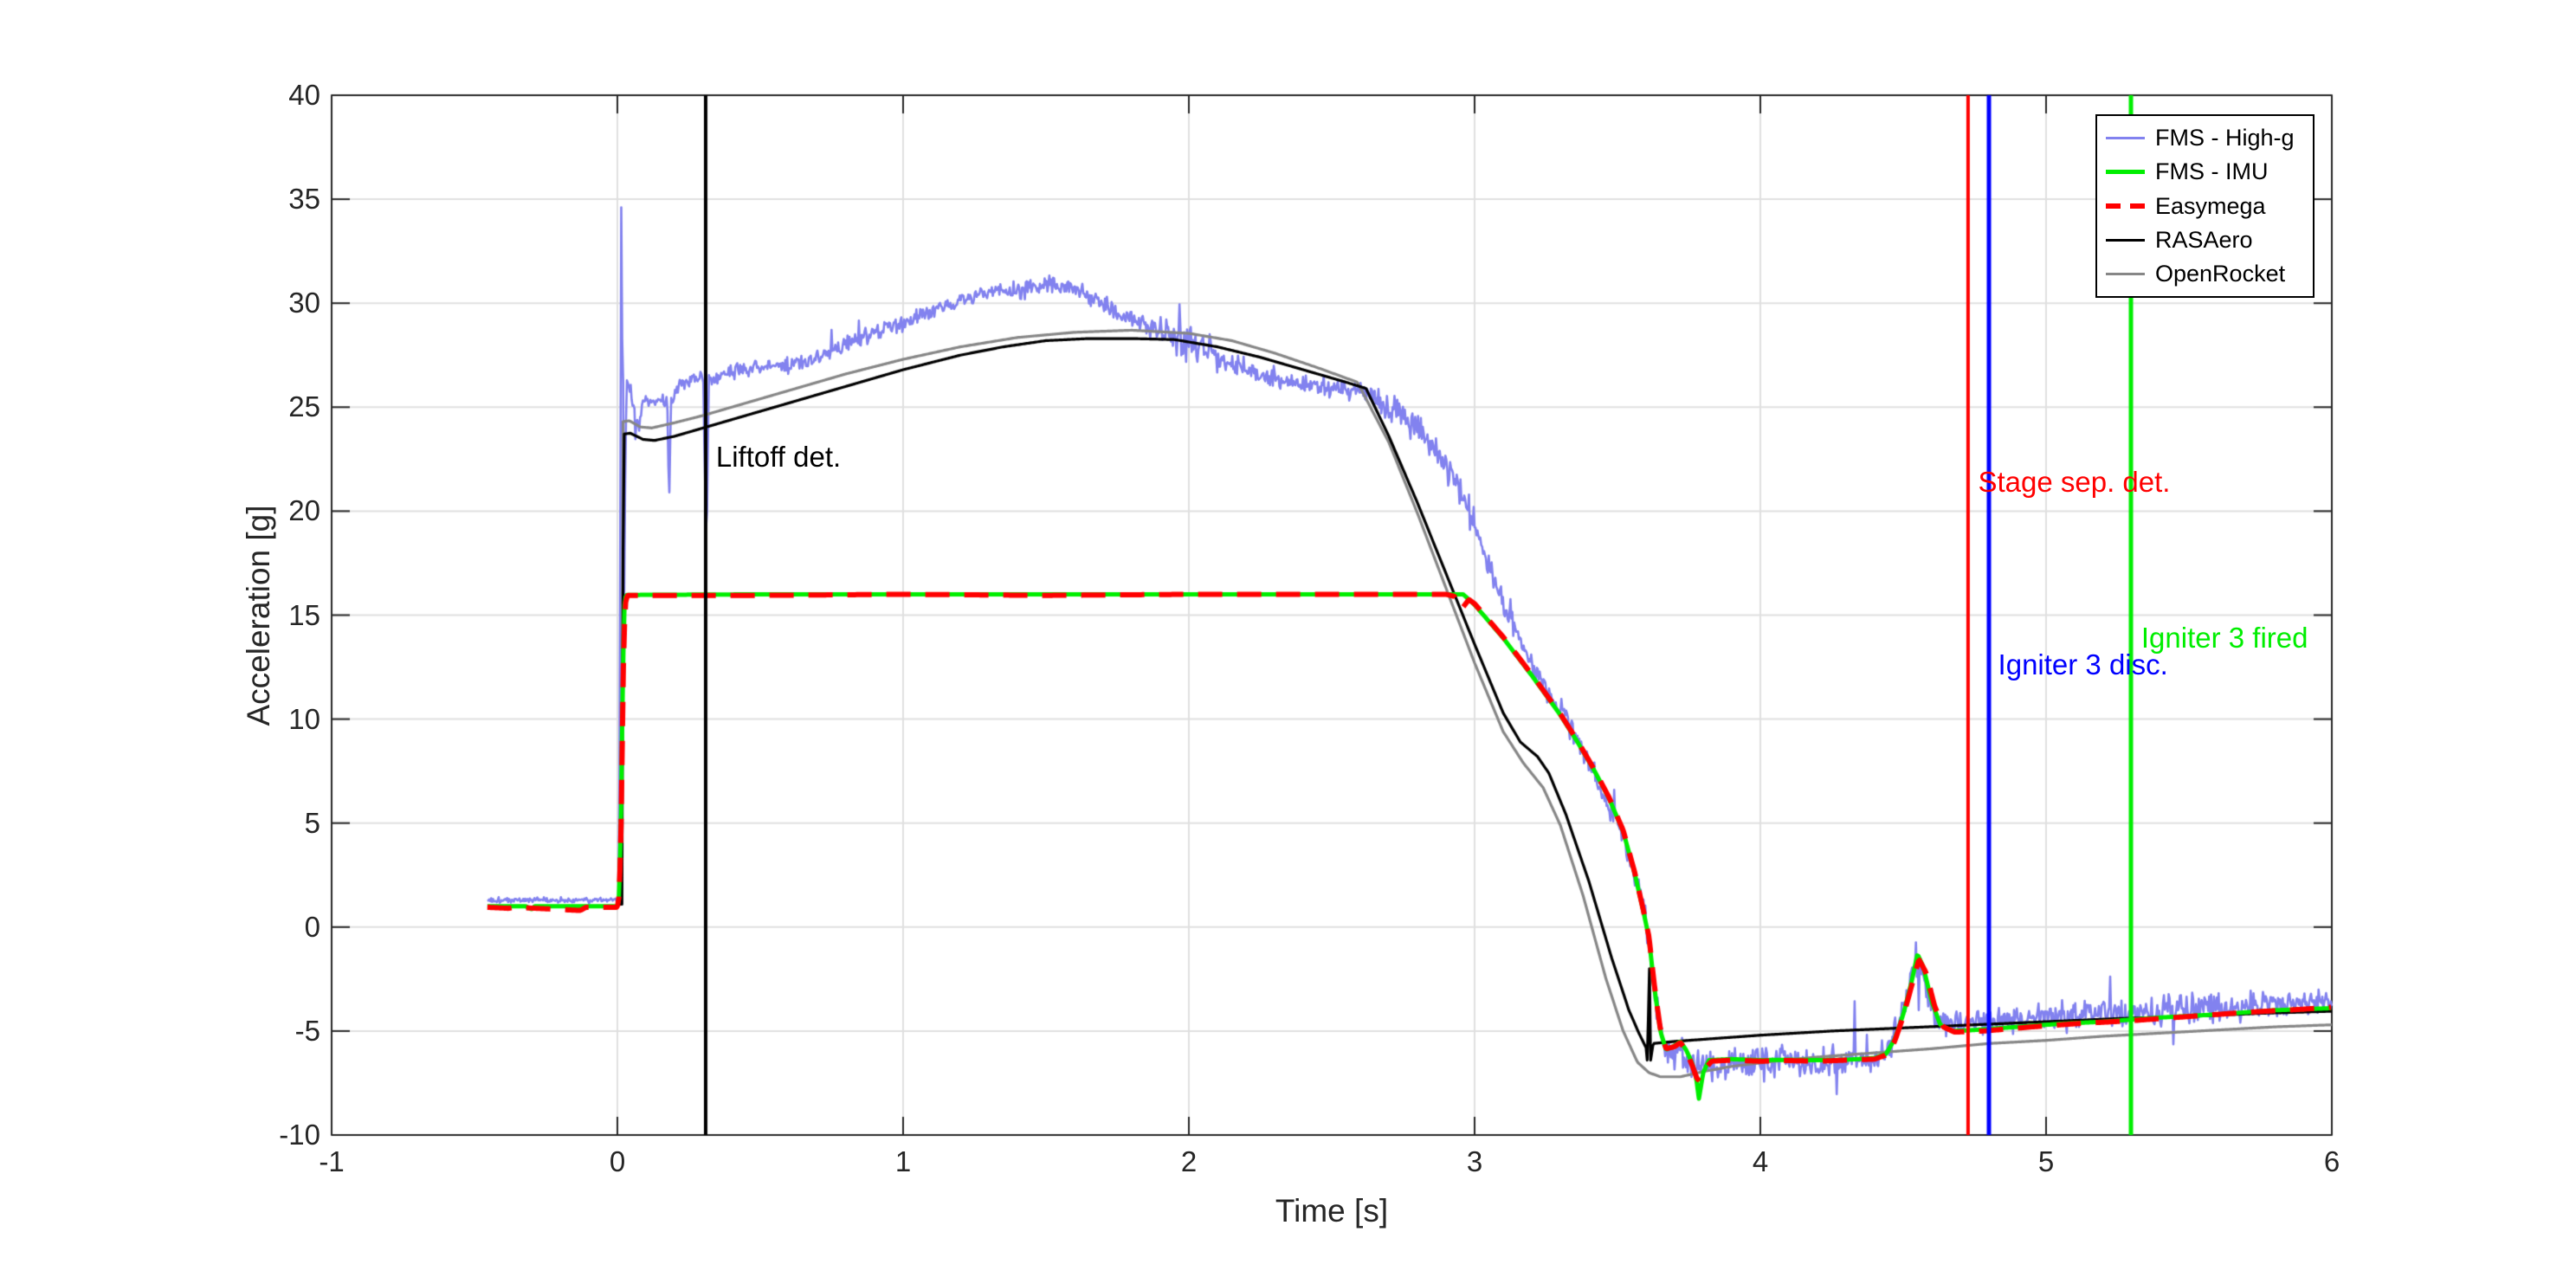 This screenshot has height=1277, width=2576. I want to click on legend-label: RASAero, so click(2204, 239).